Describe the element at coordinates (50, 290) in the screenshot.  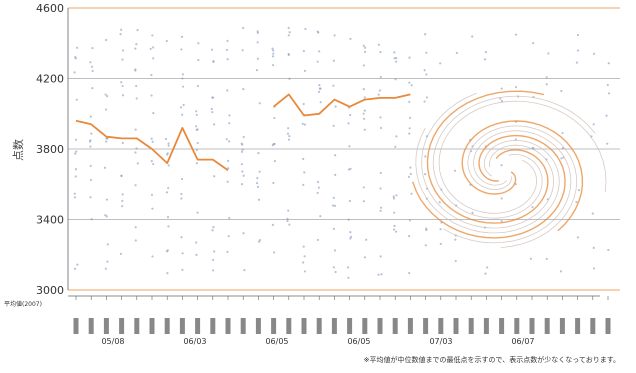
I see `y-tick-label: 3000` at that location.